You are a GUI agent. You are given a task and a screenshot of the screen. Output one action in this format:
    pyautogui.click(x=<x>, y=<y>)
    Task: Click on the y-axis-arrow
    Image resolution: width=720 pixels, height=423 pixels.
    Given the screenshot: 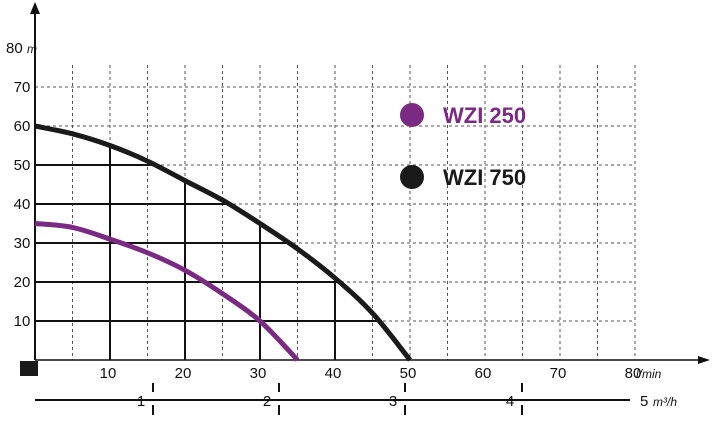 What is the action you would take?
    pyautogui.click(x=35, y=8)
    